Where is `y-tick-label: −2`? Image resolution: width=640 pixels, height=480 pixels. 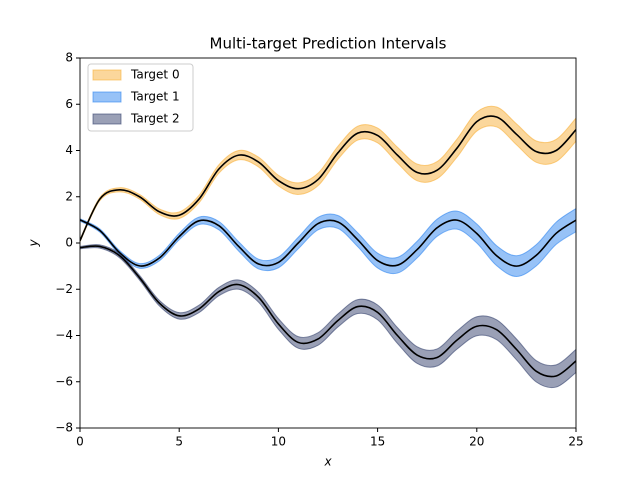
y-tick-label: −2 is located at coordinates (64, 289).